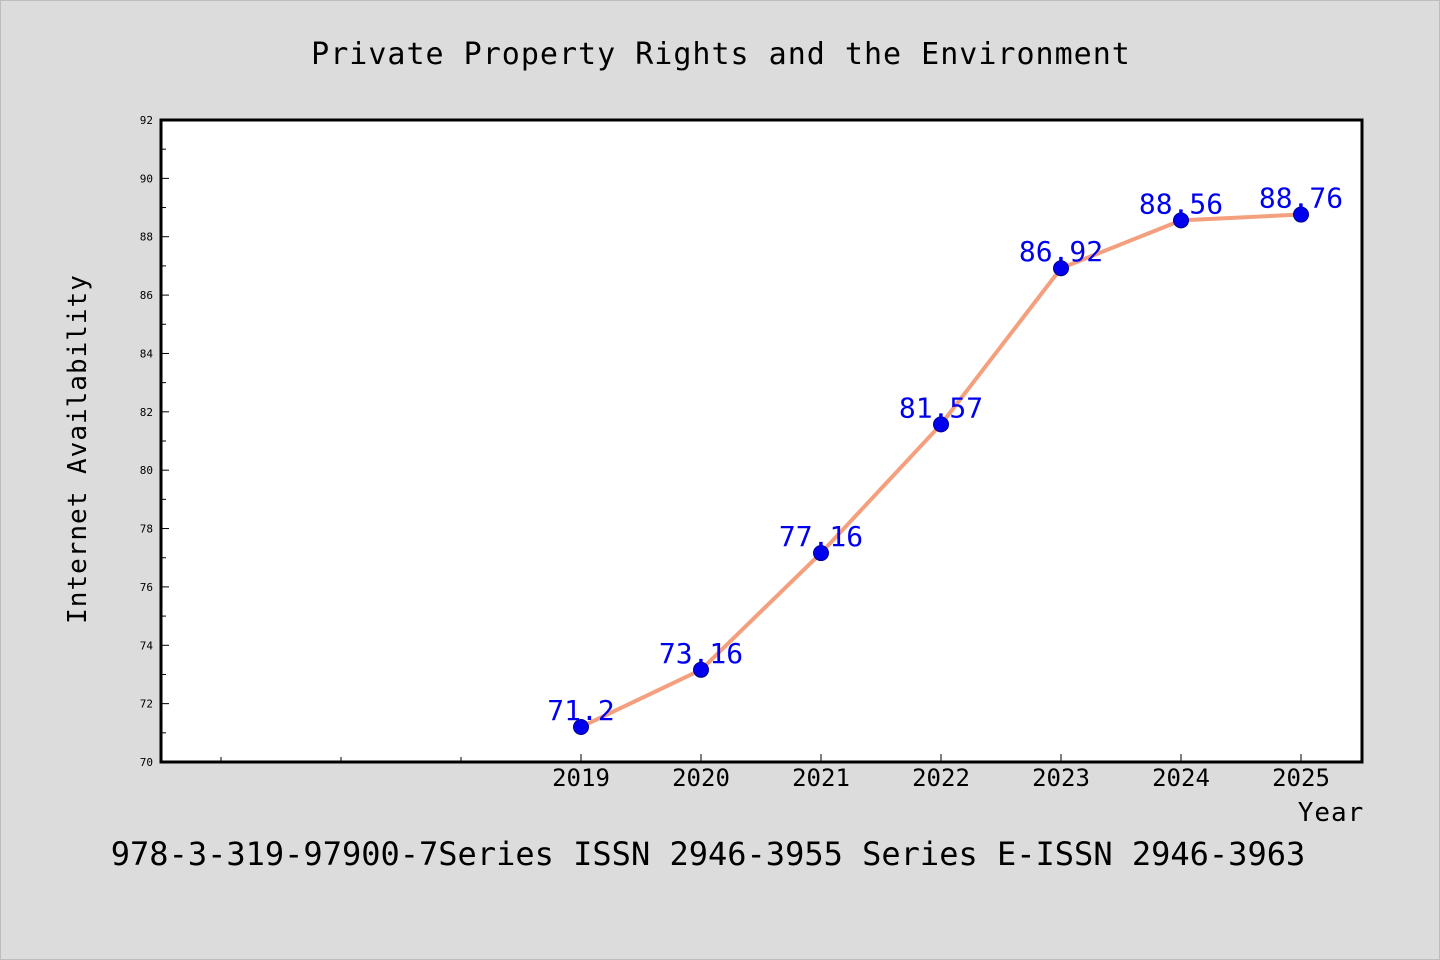  Describe the element at coordinates (146, 704) in the screenshot. I see `y-tick-label: 72` at that location.